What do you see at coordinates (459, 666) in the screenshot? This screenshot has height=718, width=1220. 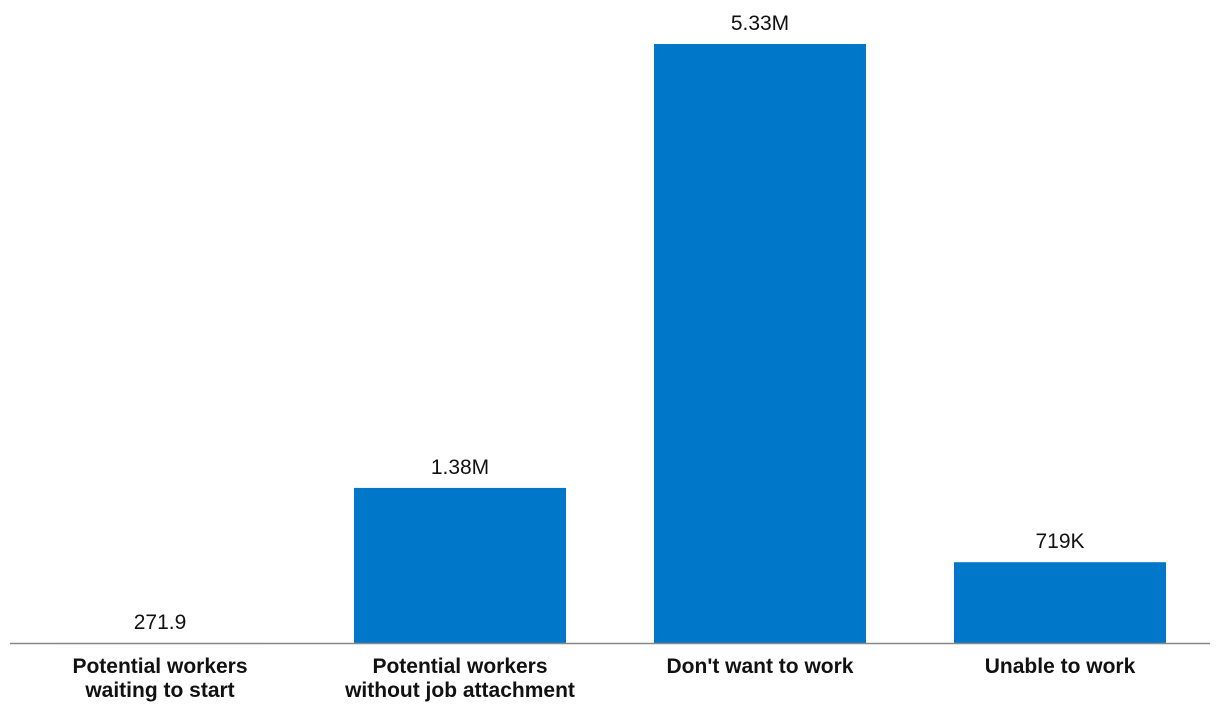 I see `category-label-1-line-0: Potential workers` at bounding box center [459, 666].